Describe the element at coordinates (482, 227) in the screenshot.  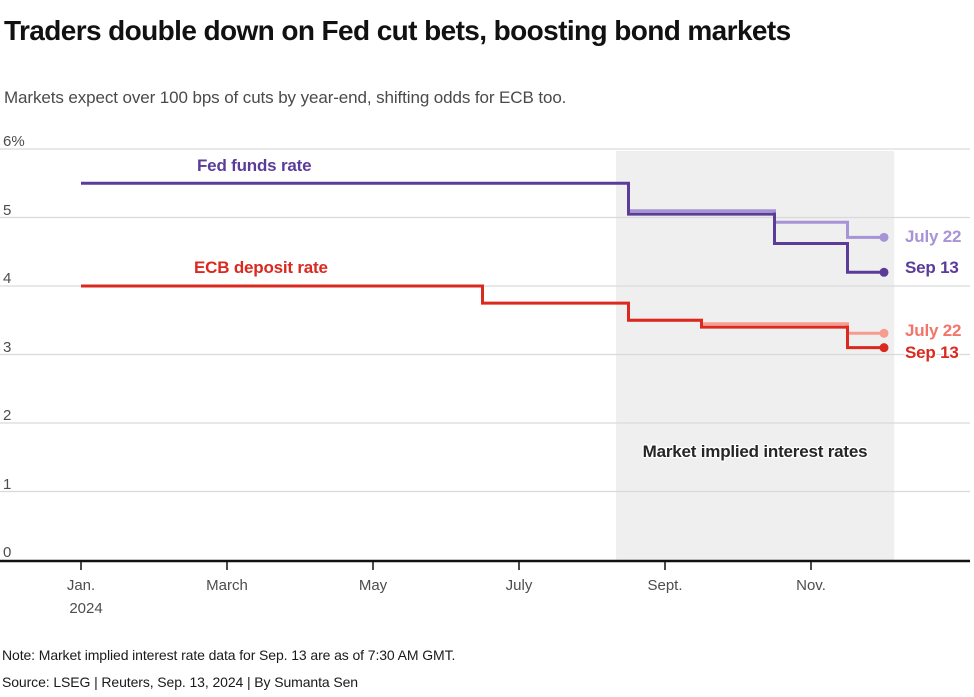
I see `fed-funds-sep13-line` at that location.